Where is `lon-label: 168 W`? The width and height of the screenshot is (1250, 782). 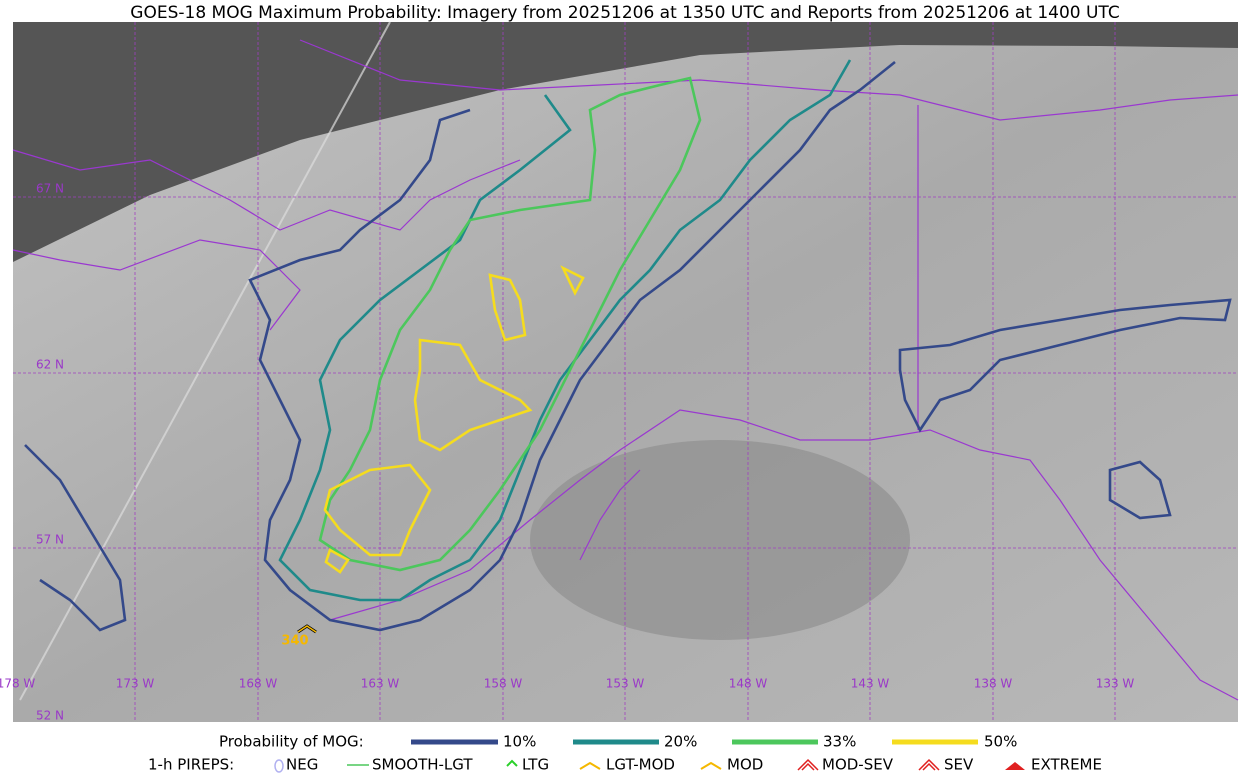
lon-label: 168 W is located at coordinates (258, 684).